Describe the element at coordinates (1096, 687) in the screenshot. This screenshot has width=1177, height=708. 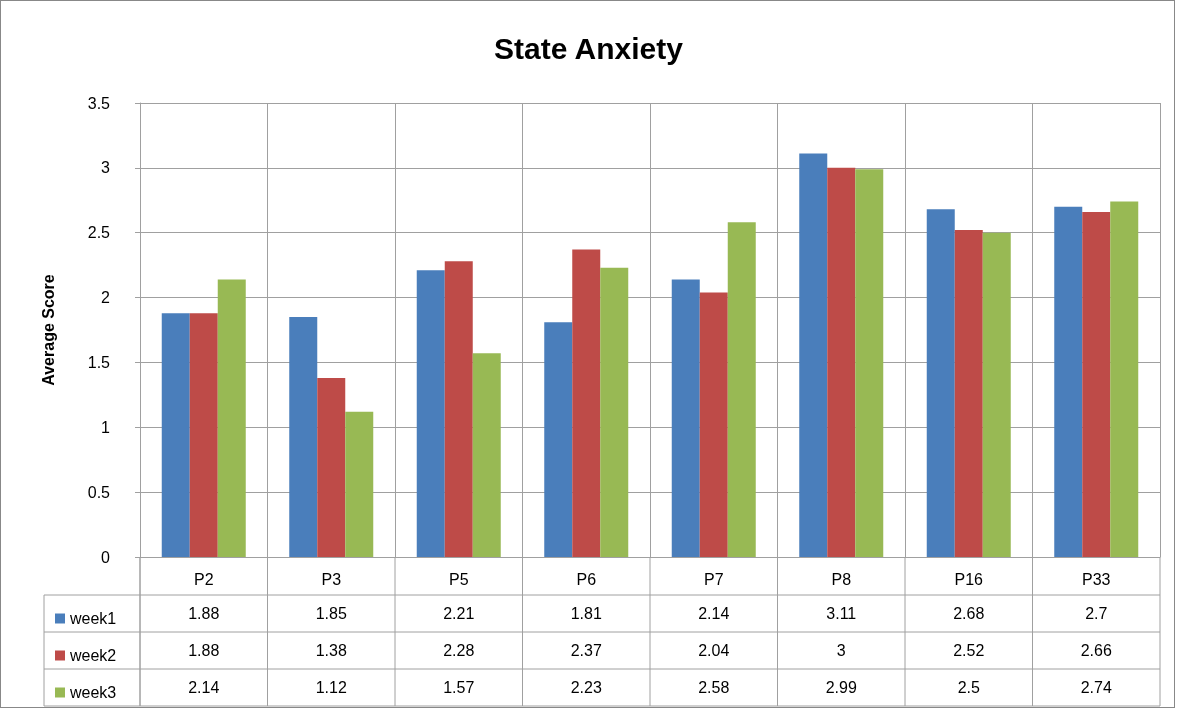
I see `data-label: 2.74` at that location.